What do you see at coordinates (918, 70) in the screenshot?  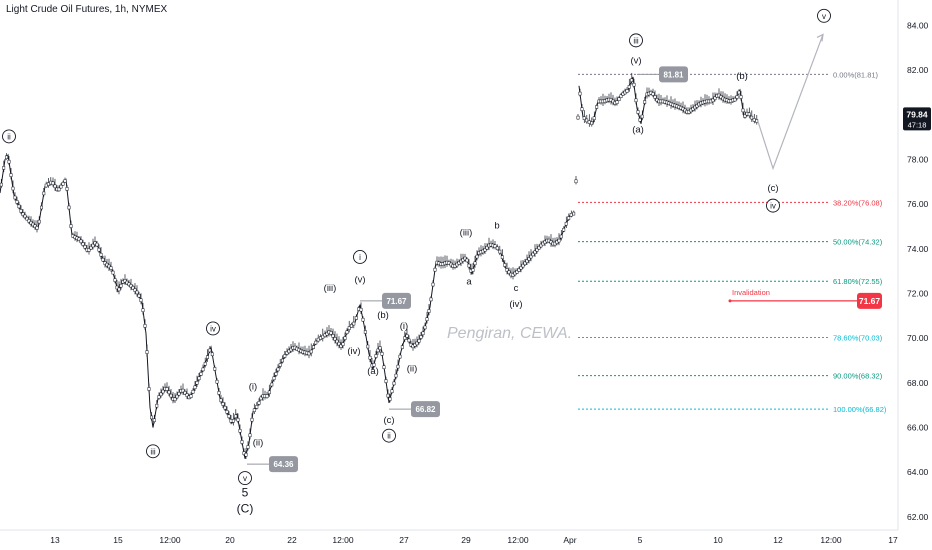 I see `y-tick-label: 82.00` at bounding box center [918, 70].